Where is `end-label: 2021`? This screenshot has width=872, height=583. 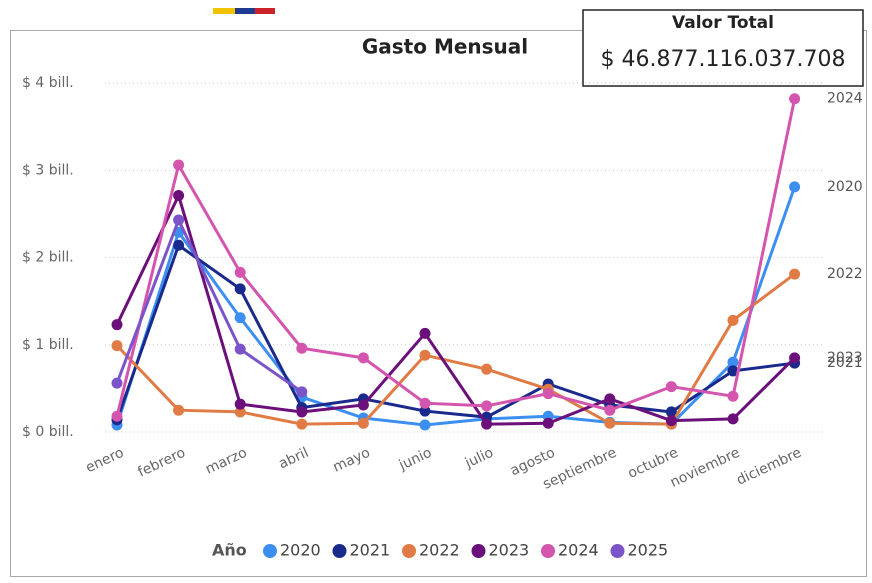
end-label: 2021 is located at coordinates (845, 363).